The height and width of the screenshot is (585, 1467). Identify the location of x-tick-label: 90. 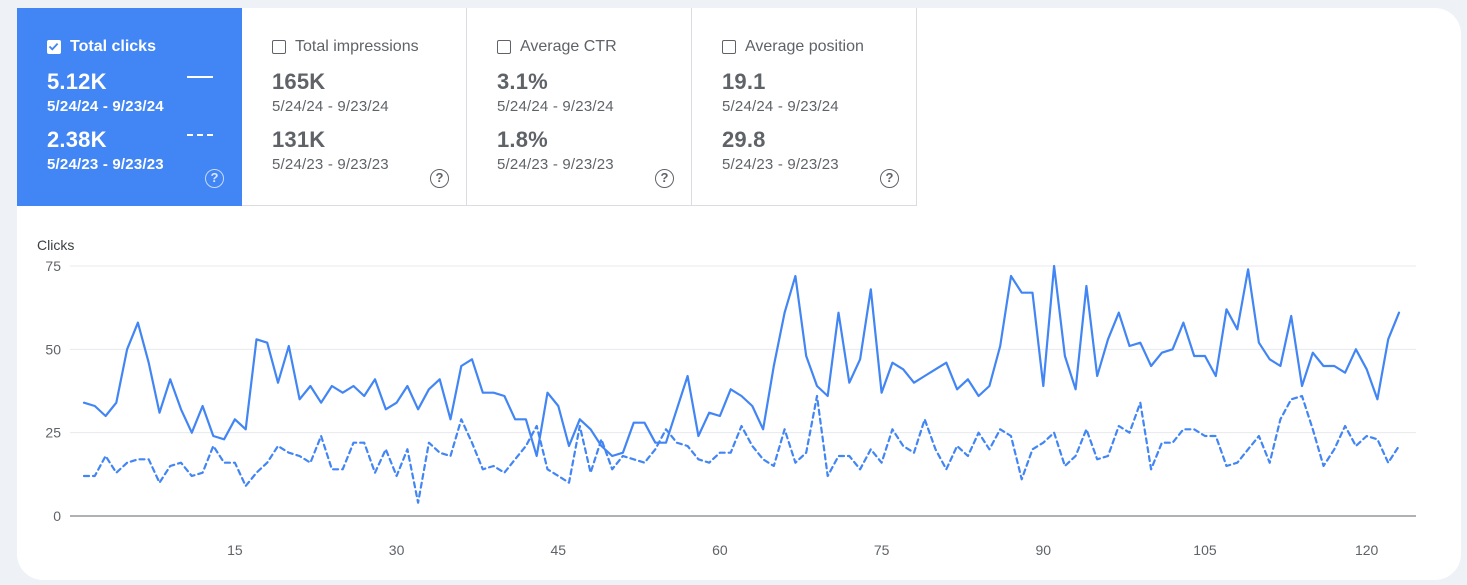
(1044, 550).